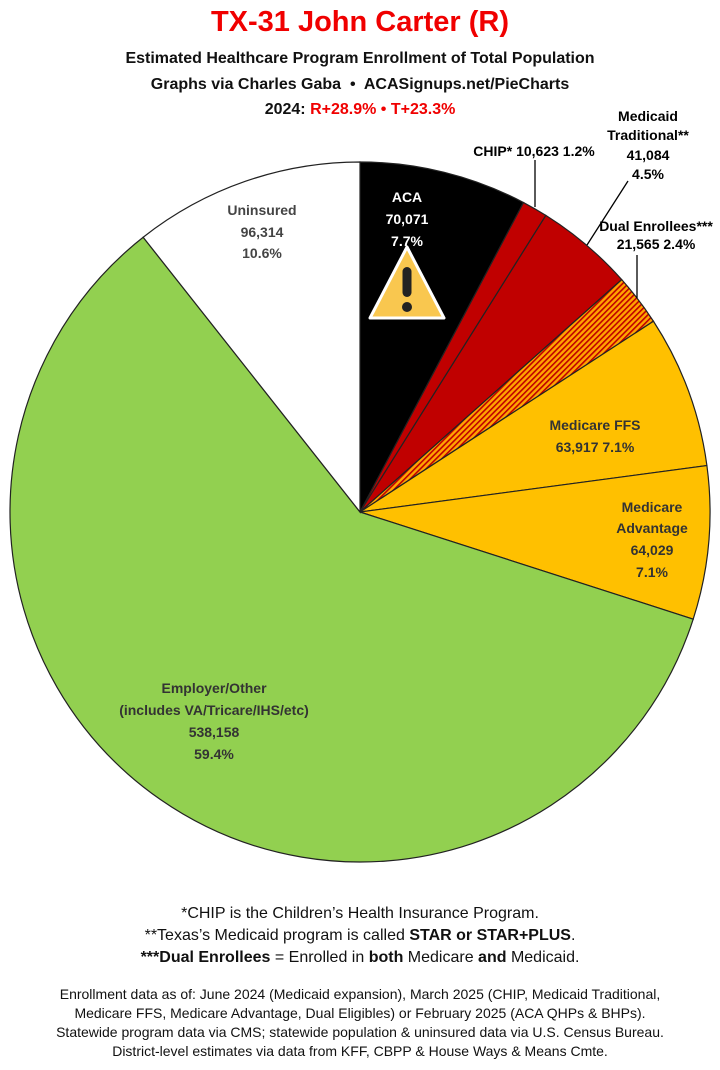 This screenshot has height=1070, width=720. Describe the element at coordinates (648, 174) in the screenshot. I see `slice-label: 4.5%` at that location.